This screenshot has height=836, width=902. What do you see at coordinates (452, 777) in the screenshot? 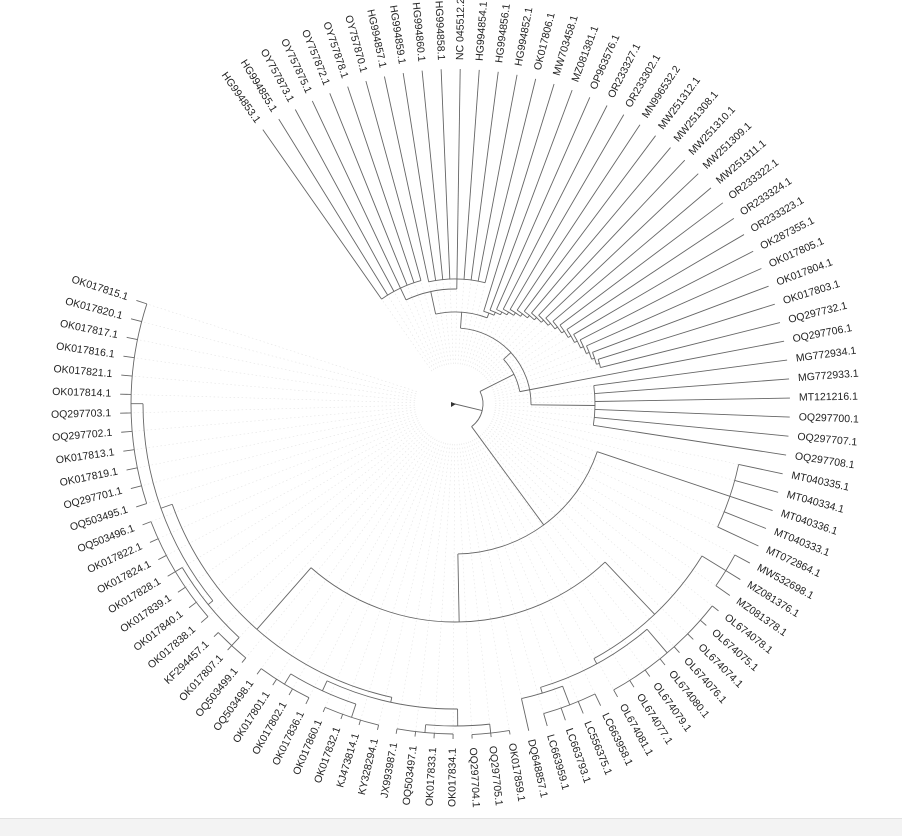
I see `tip-label: OK017834.1` at bounding box center [452, 777].